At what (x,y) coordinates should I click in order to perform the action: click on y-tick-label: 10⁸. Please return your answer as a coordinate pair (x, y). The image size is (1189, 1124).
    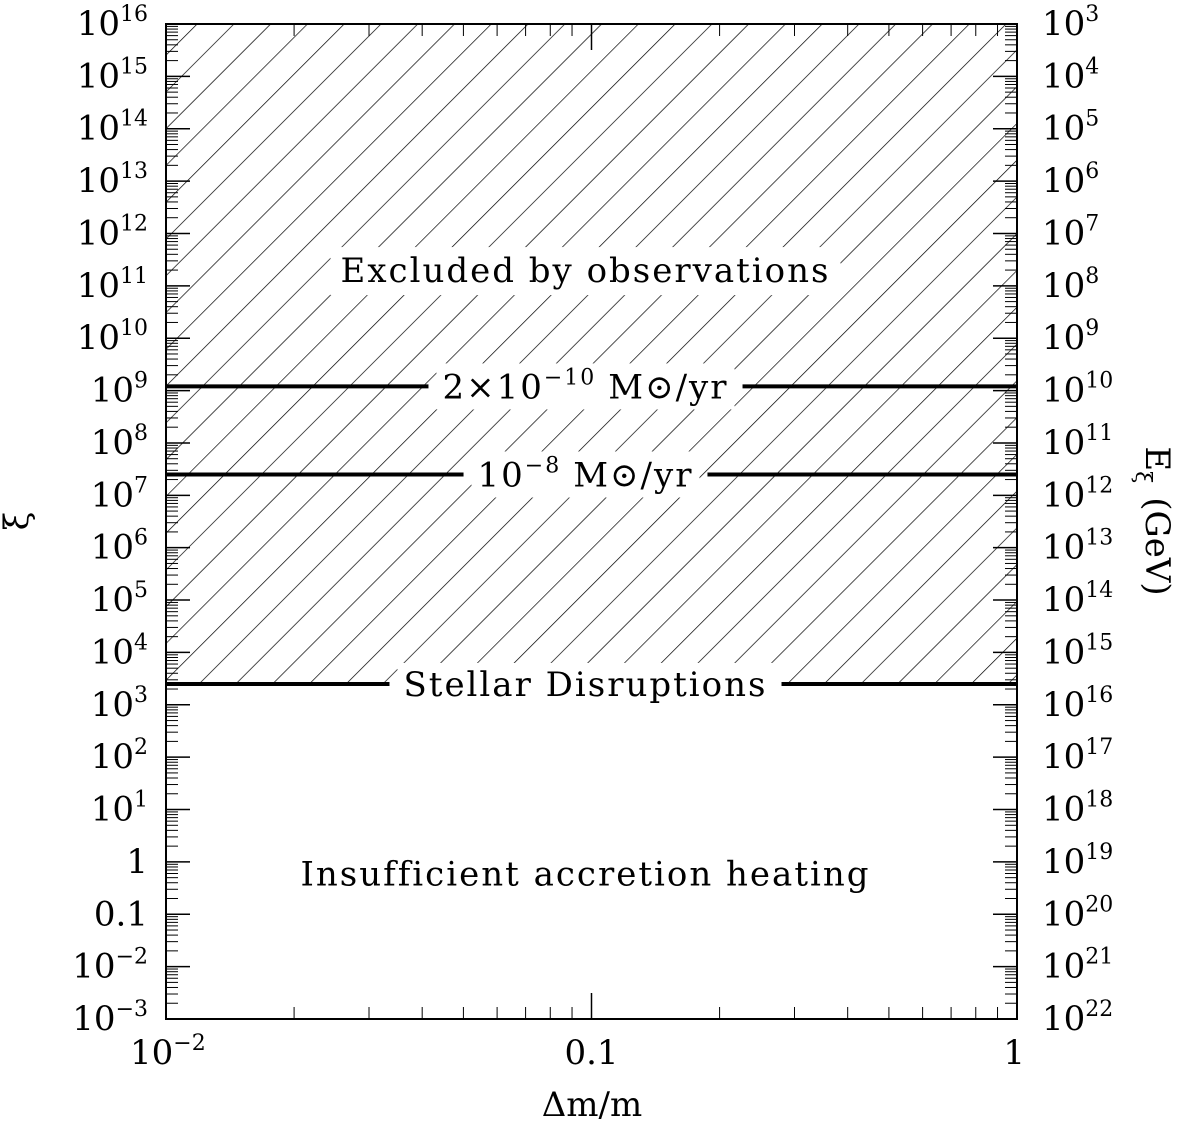
    Looking at the image, I should click on (119, 442).